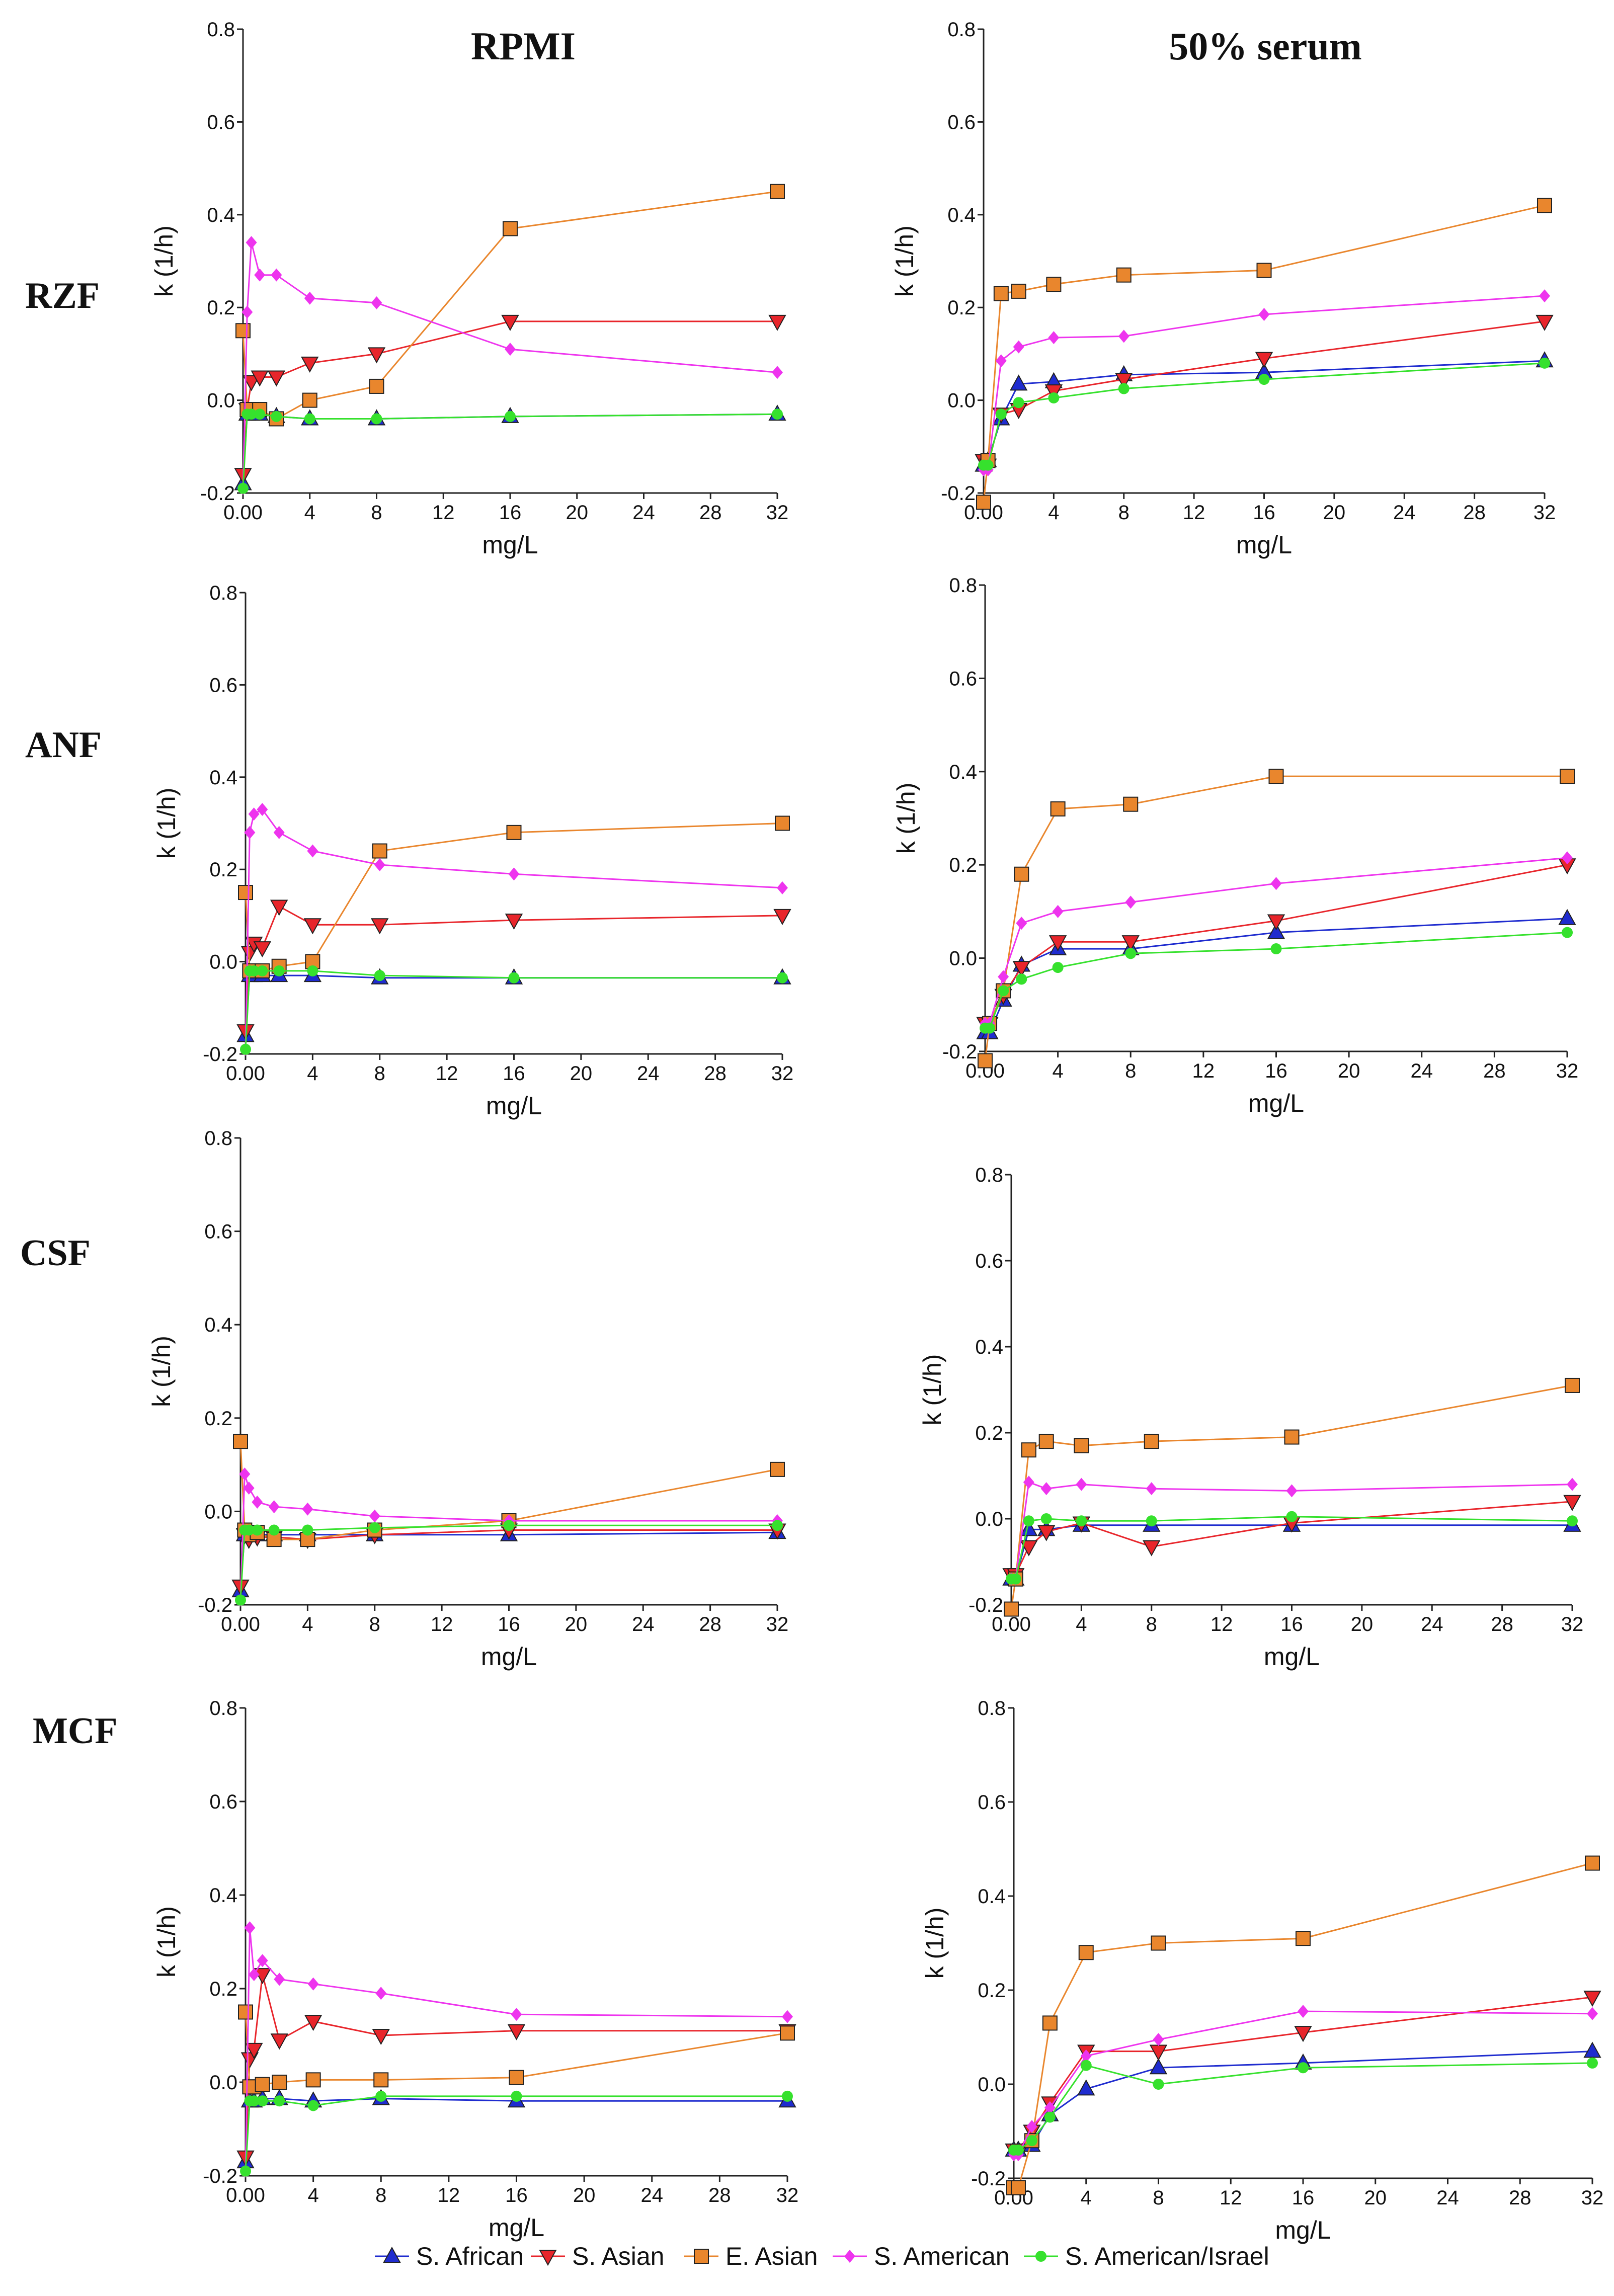 The width and height of the screenshot is (1614, 2296). I want to click on x-axis-label: mg/L, so click(516, 2227).